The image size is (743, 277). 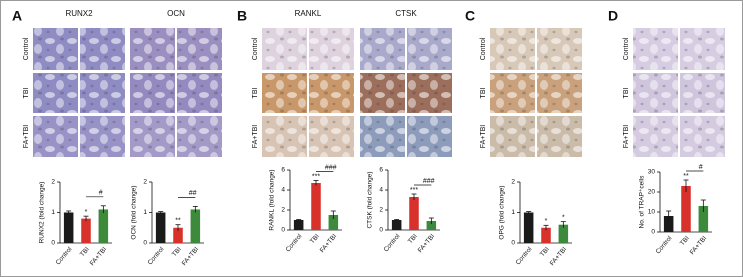 I want to click on y-axis-label: No. of TRAP⁺cells, so click(x=642, y=202).